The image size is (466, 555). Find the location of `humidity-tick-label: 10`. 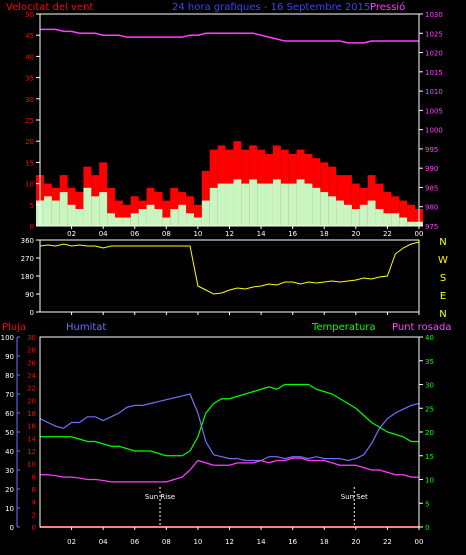

humidity-tick-label: 10 is located at coordinates (9, 509).